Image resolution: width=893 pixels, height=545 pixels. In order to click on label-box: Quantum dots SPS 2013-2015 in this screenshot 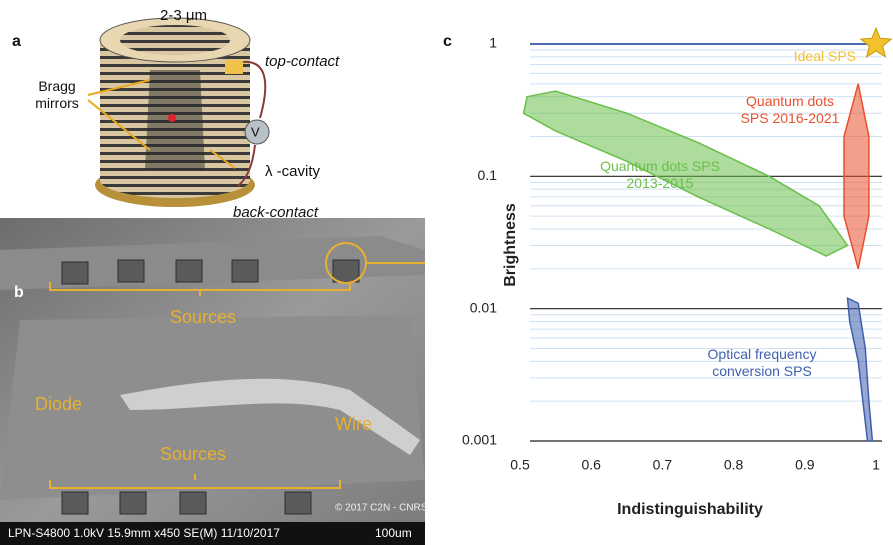, I will do `click(660, 174)`.